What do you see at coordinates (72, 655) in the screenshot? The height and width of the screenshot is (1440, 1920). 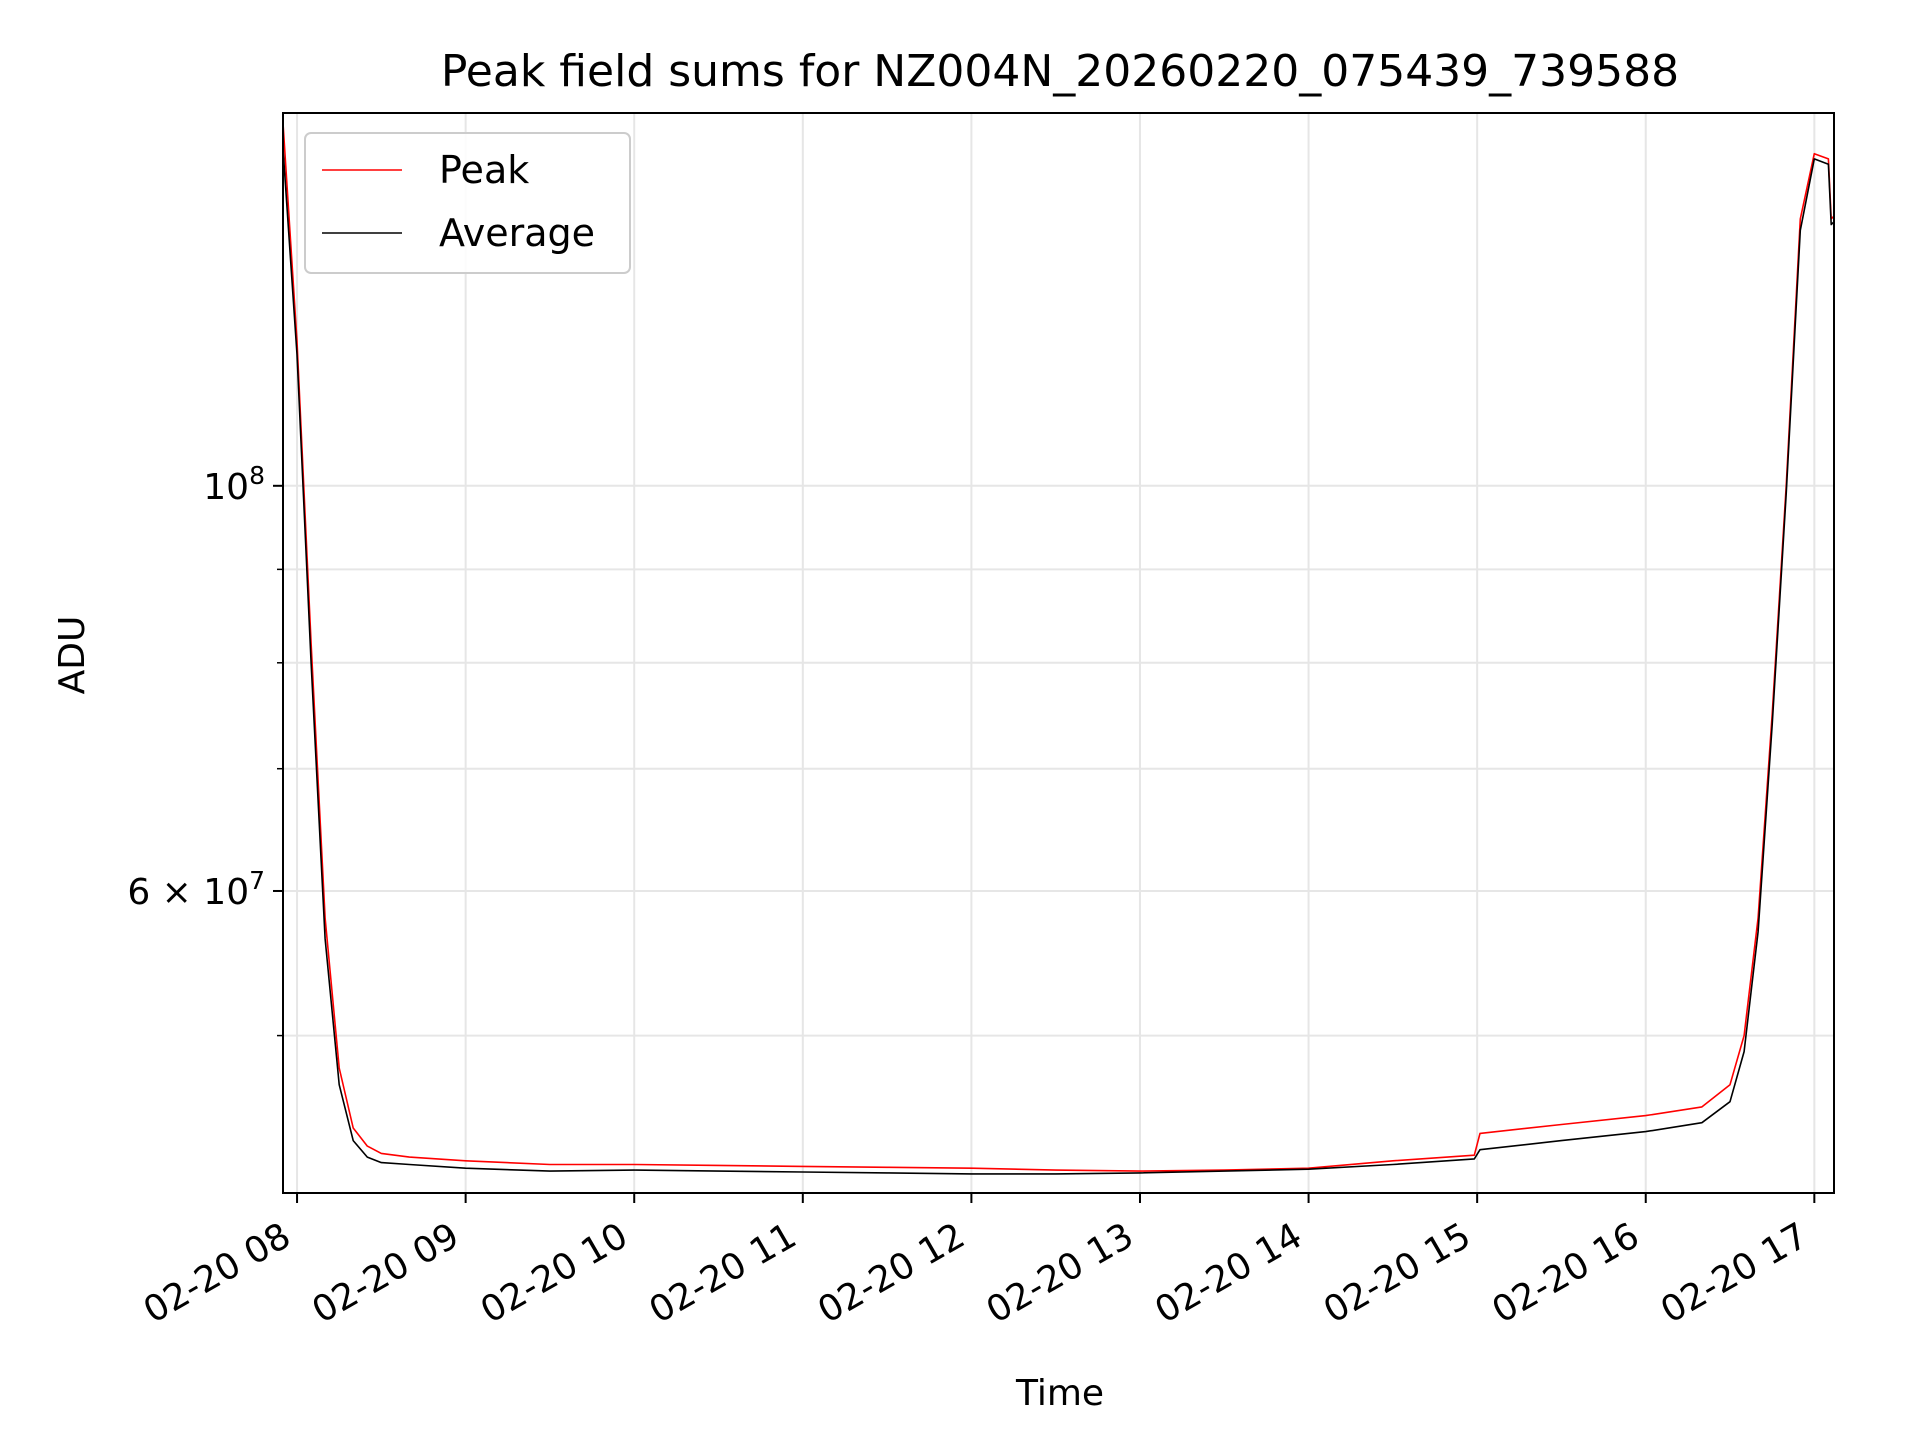 I see `y-axis-label: ADU` at bounding box center [72, 655].